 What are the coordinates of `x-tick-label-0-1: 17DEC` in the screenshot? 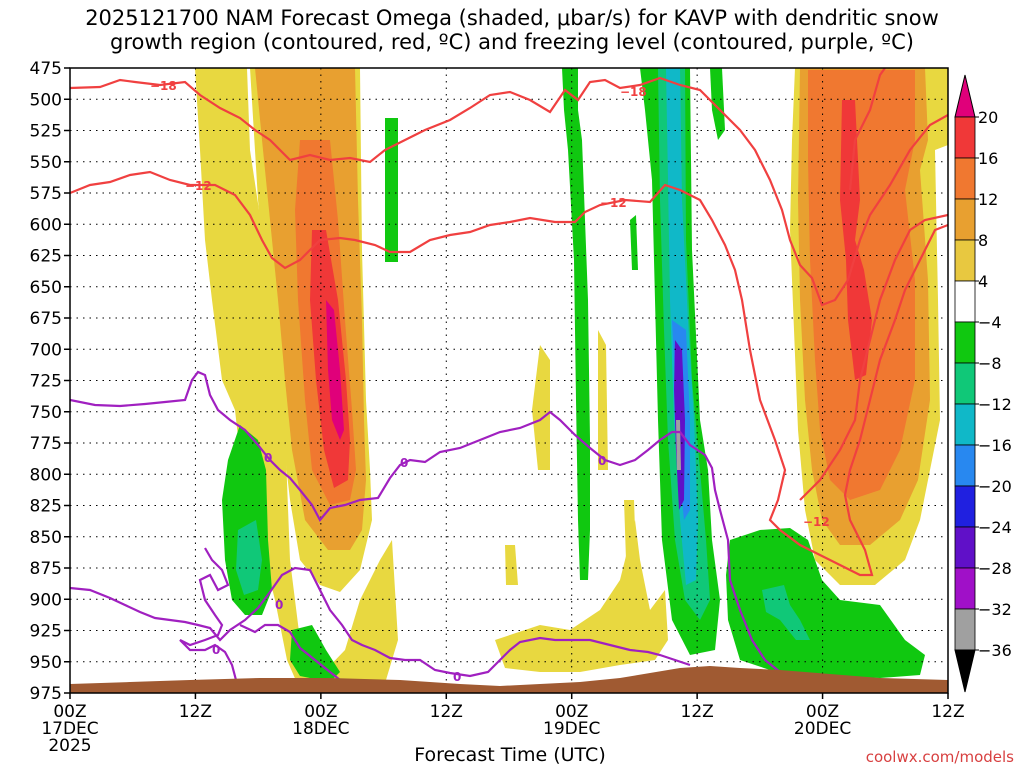 It's located at (69, 729).